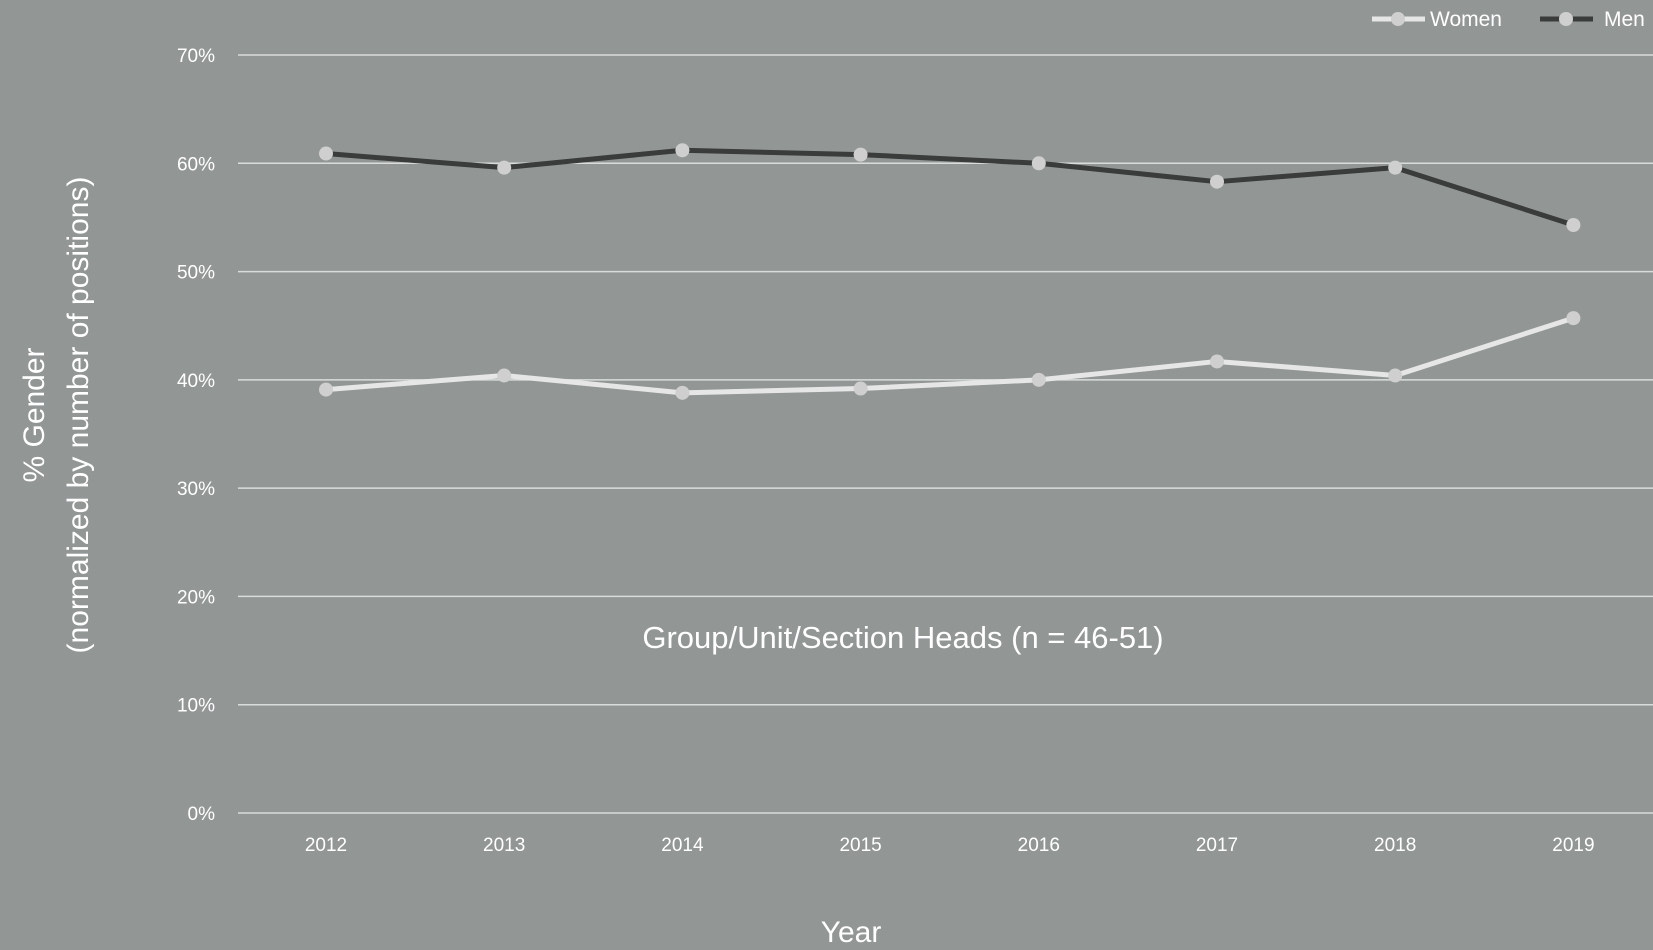  I want to click on x-tick-label: 2014, so click(682, 845).